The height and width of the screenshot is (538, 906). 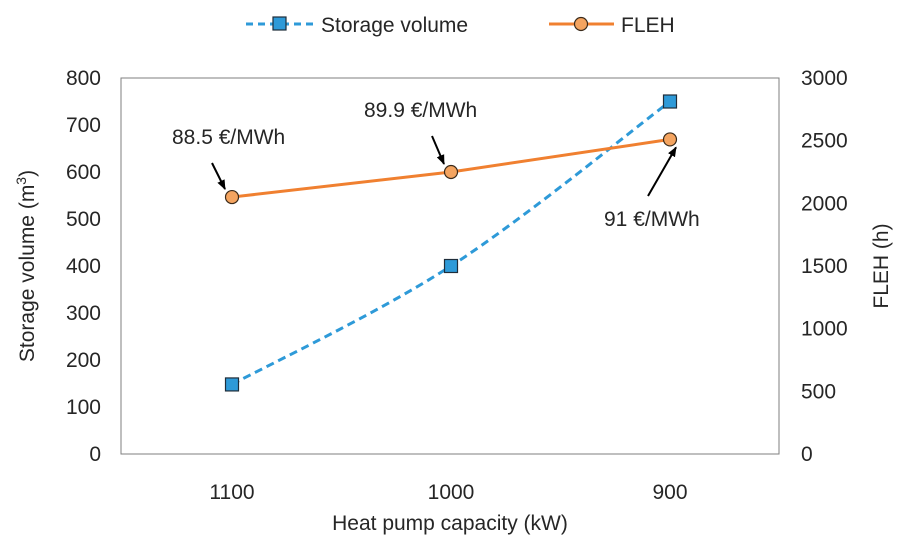 What do you see at coordinates (818, 391) in the screenshot?
I see `right-y-tick-label: 500` at bounding box center [818, 391].